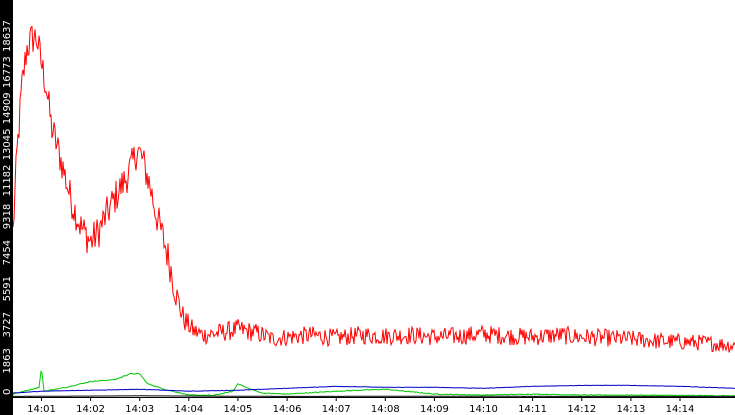 The width and height of the screenshot is (735, 415). I want to click on y-tick-label: 1863, so click(7, 360).